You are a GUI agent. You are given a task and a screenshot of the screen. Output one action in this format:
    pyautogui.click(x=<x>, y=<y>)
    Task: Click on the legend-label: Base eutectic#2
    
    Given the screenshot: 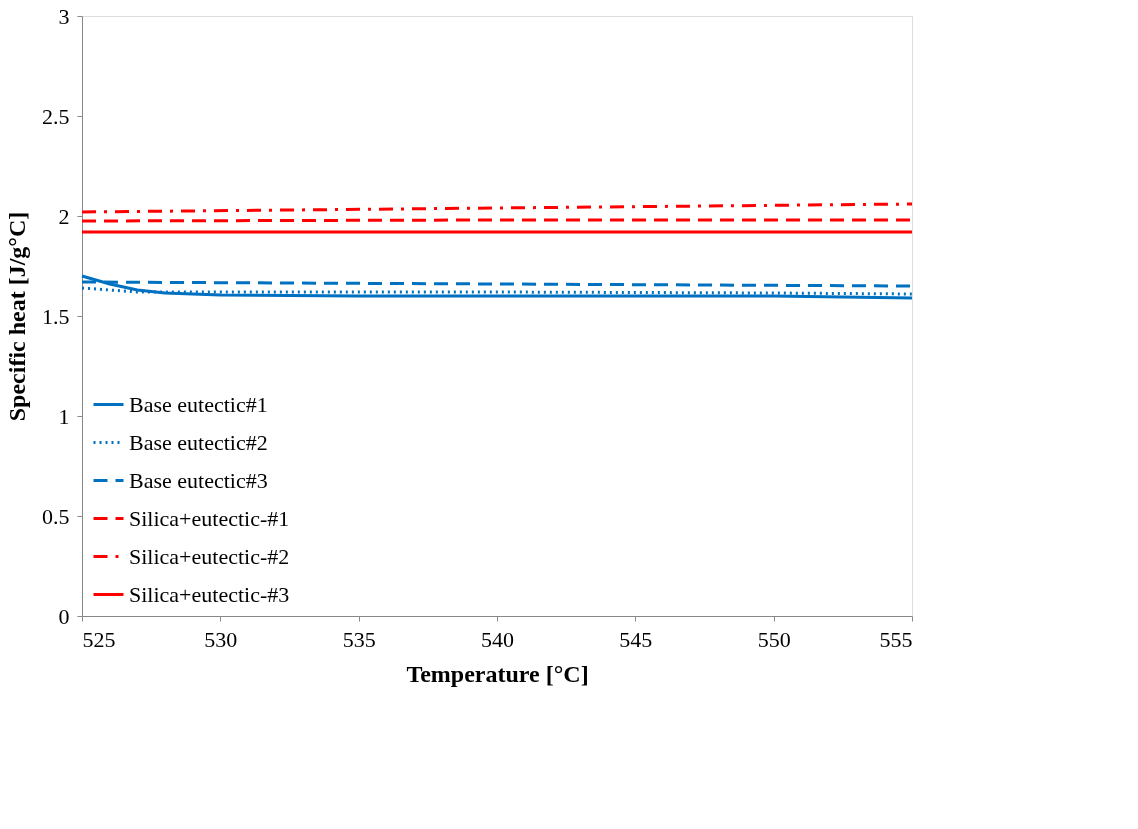 What is the action you would take?
    pyautogui.click(x=198, y=442)
    